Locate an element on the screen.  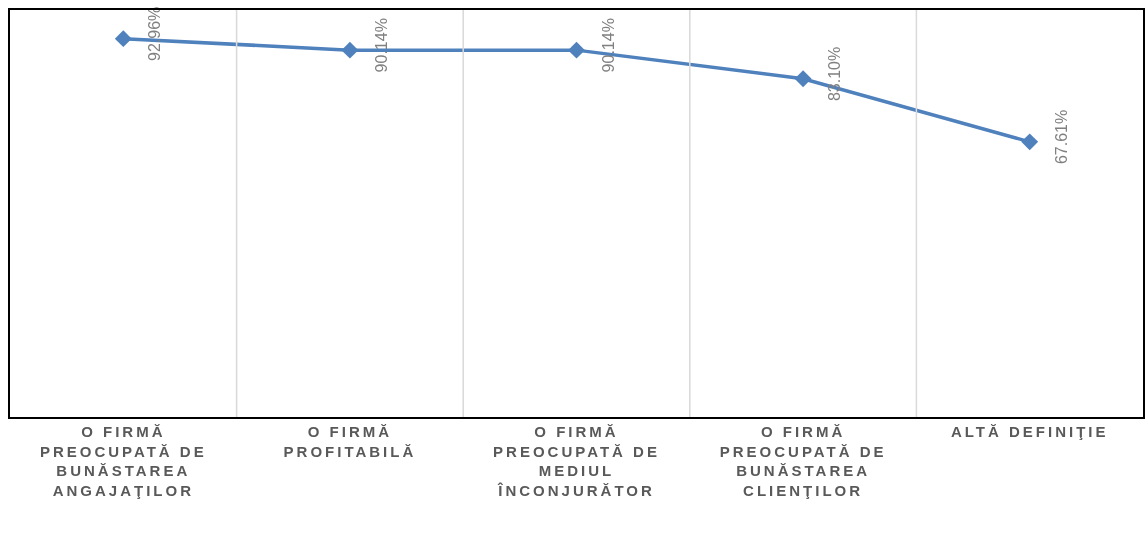
x-tick-label: O FIRMĂ PREOCUPATĂ DE MEDIUL ÎNCONJURĂTOR is located at coordinates (576, 461).